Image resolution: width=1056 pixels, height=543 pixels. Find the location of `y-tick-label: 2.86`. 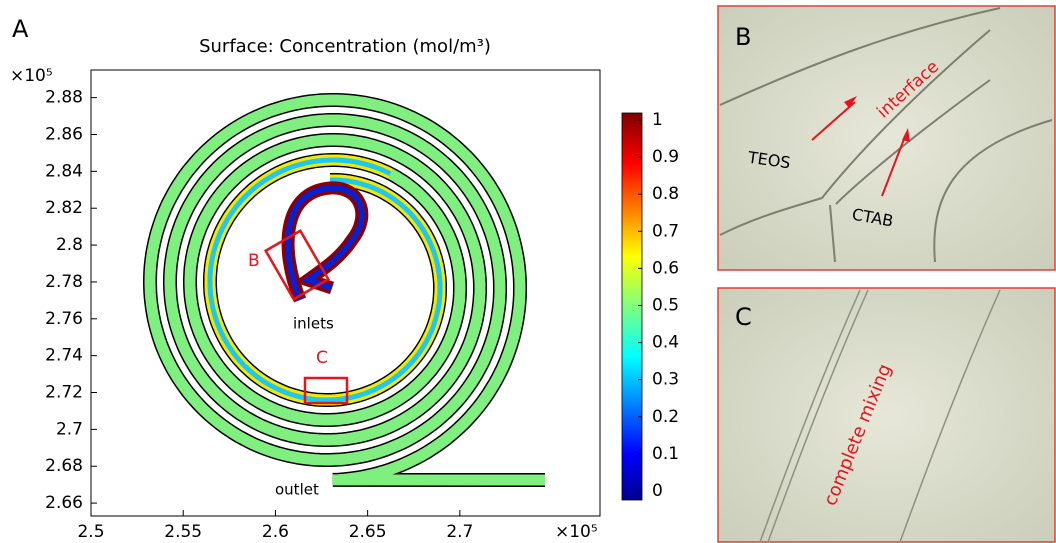

y-tick-label: 2.86 is located at coordinates (64, 135).